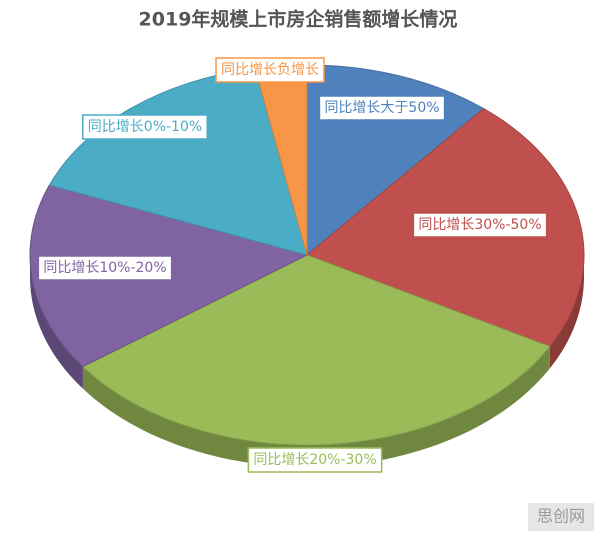 The width and height of the screenshot is (596, 533). I want to click on slice-label: 同比增长大于50%, so click(381, 108).